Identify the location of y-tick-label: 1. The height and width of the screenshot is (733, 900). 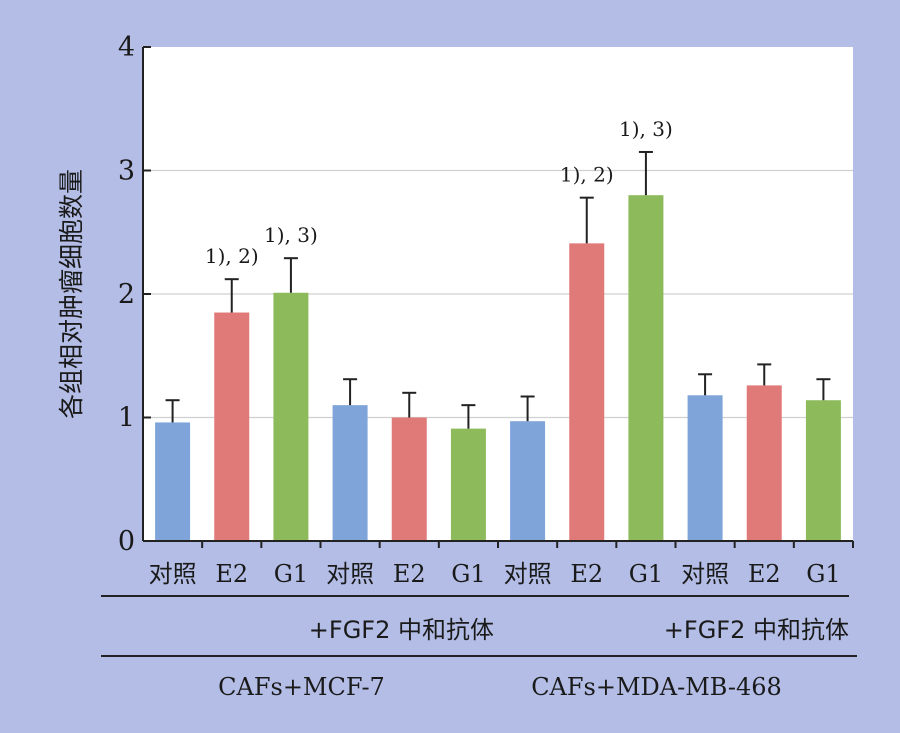
(126, 418).